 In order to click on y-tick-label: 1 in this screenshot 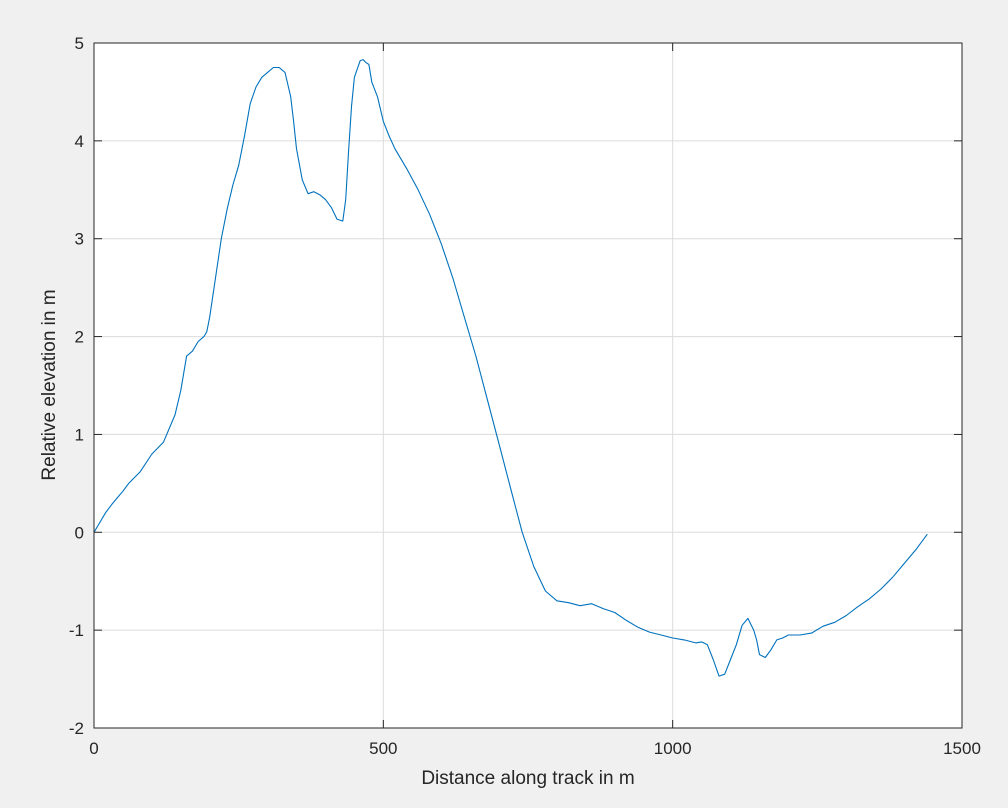, I will do `click(79, 434)`.